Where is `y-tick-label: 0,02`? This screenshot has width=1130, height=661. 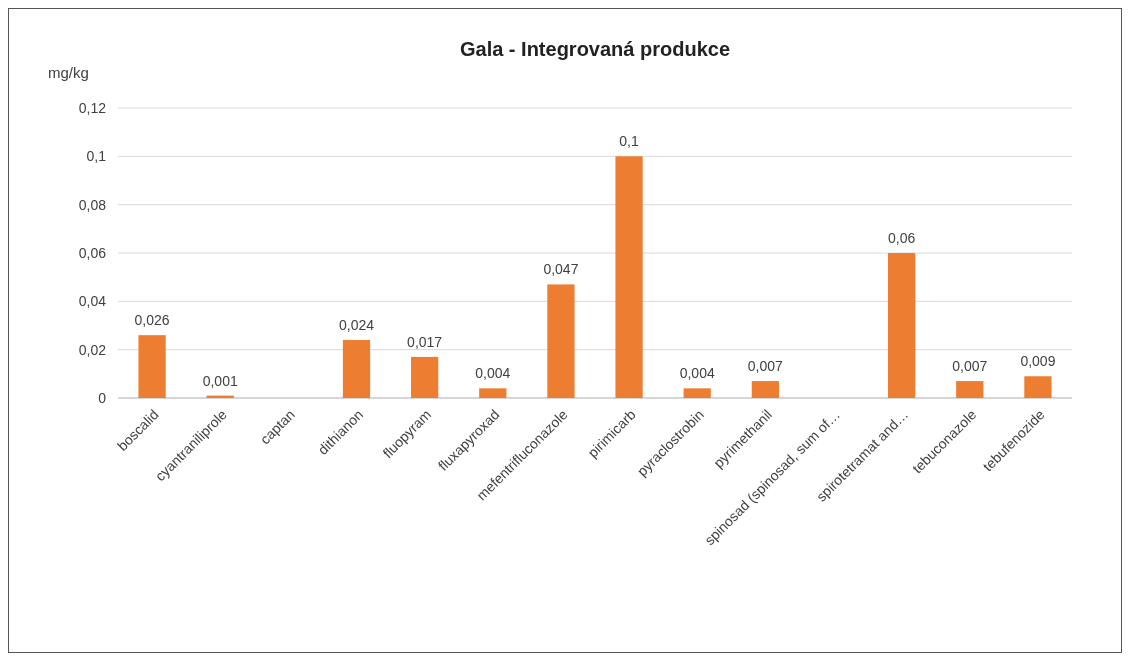
y-tick-label: 0,02 is located at coordinates (92, 349).